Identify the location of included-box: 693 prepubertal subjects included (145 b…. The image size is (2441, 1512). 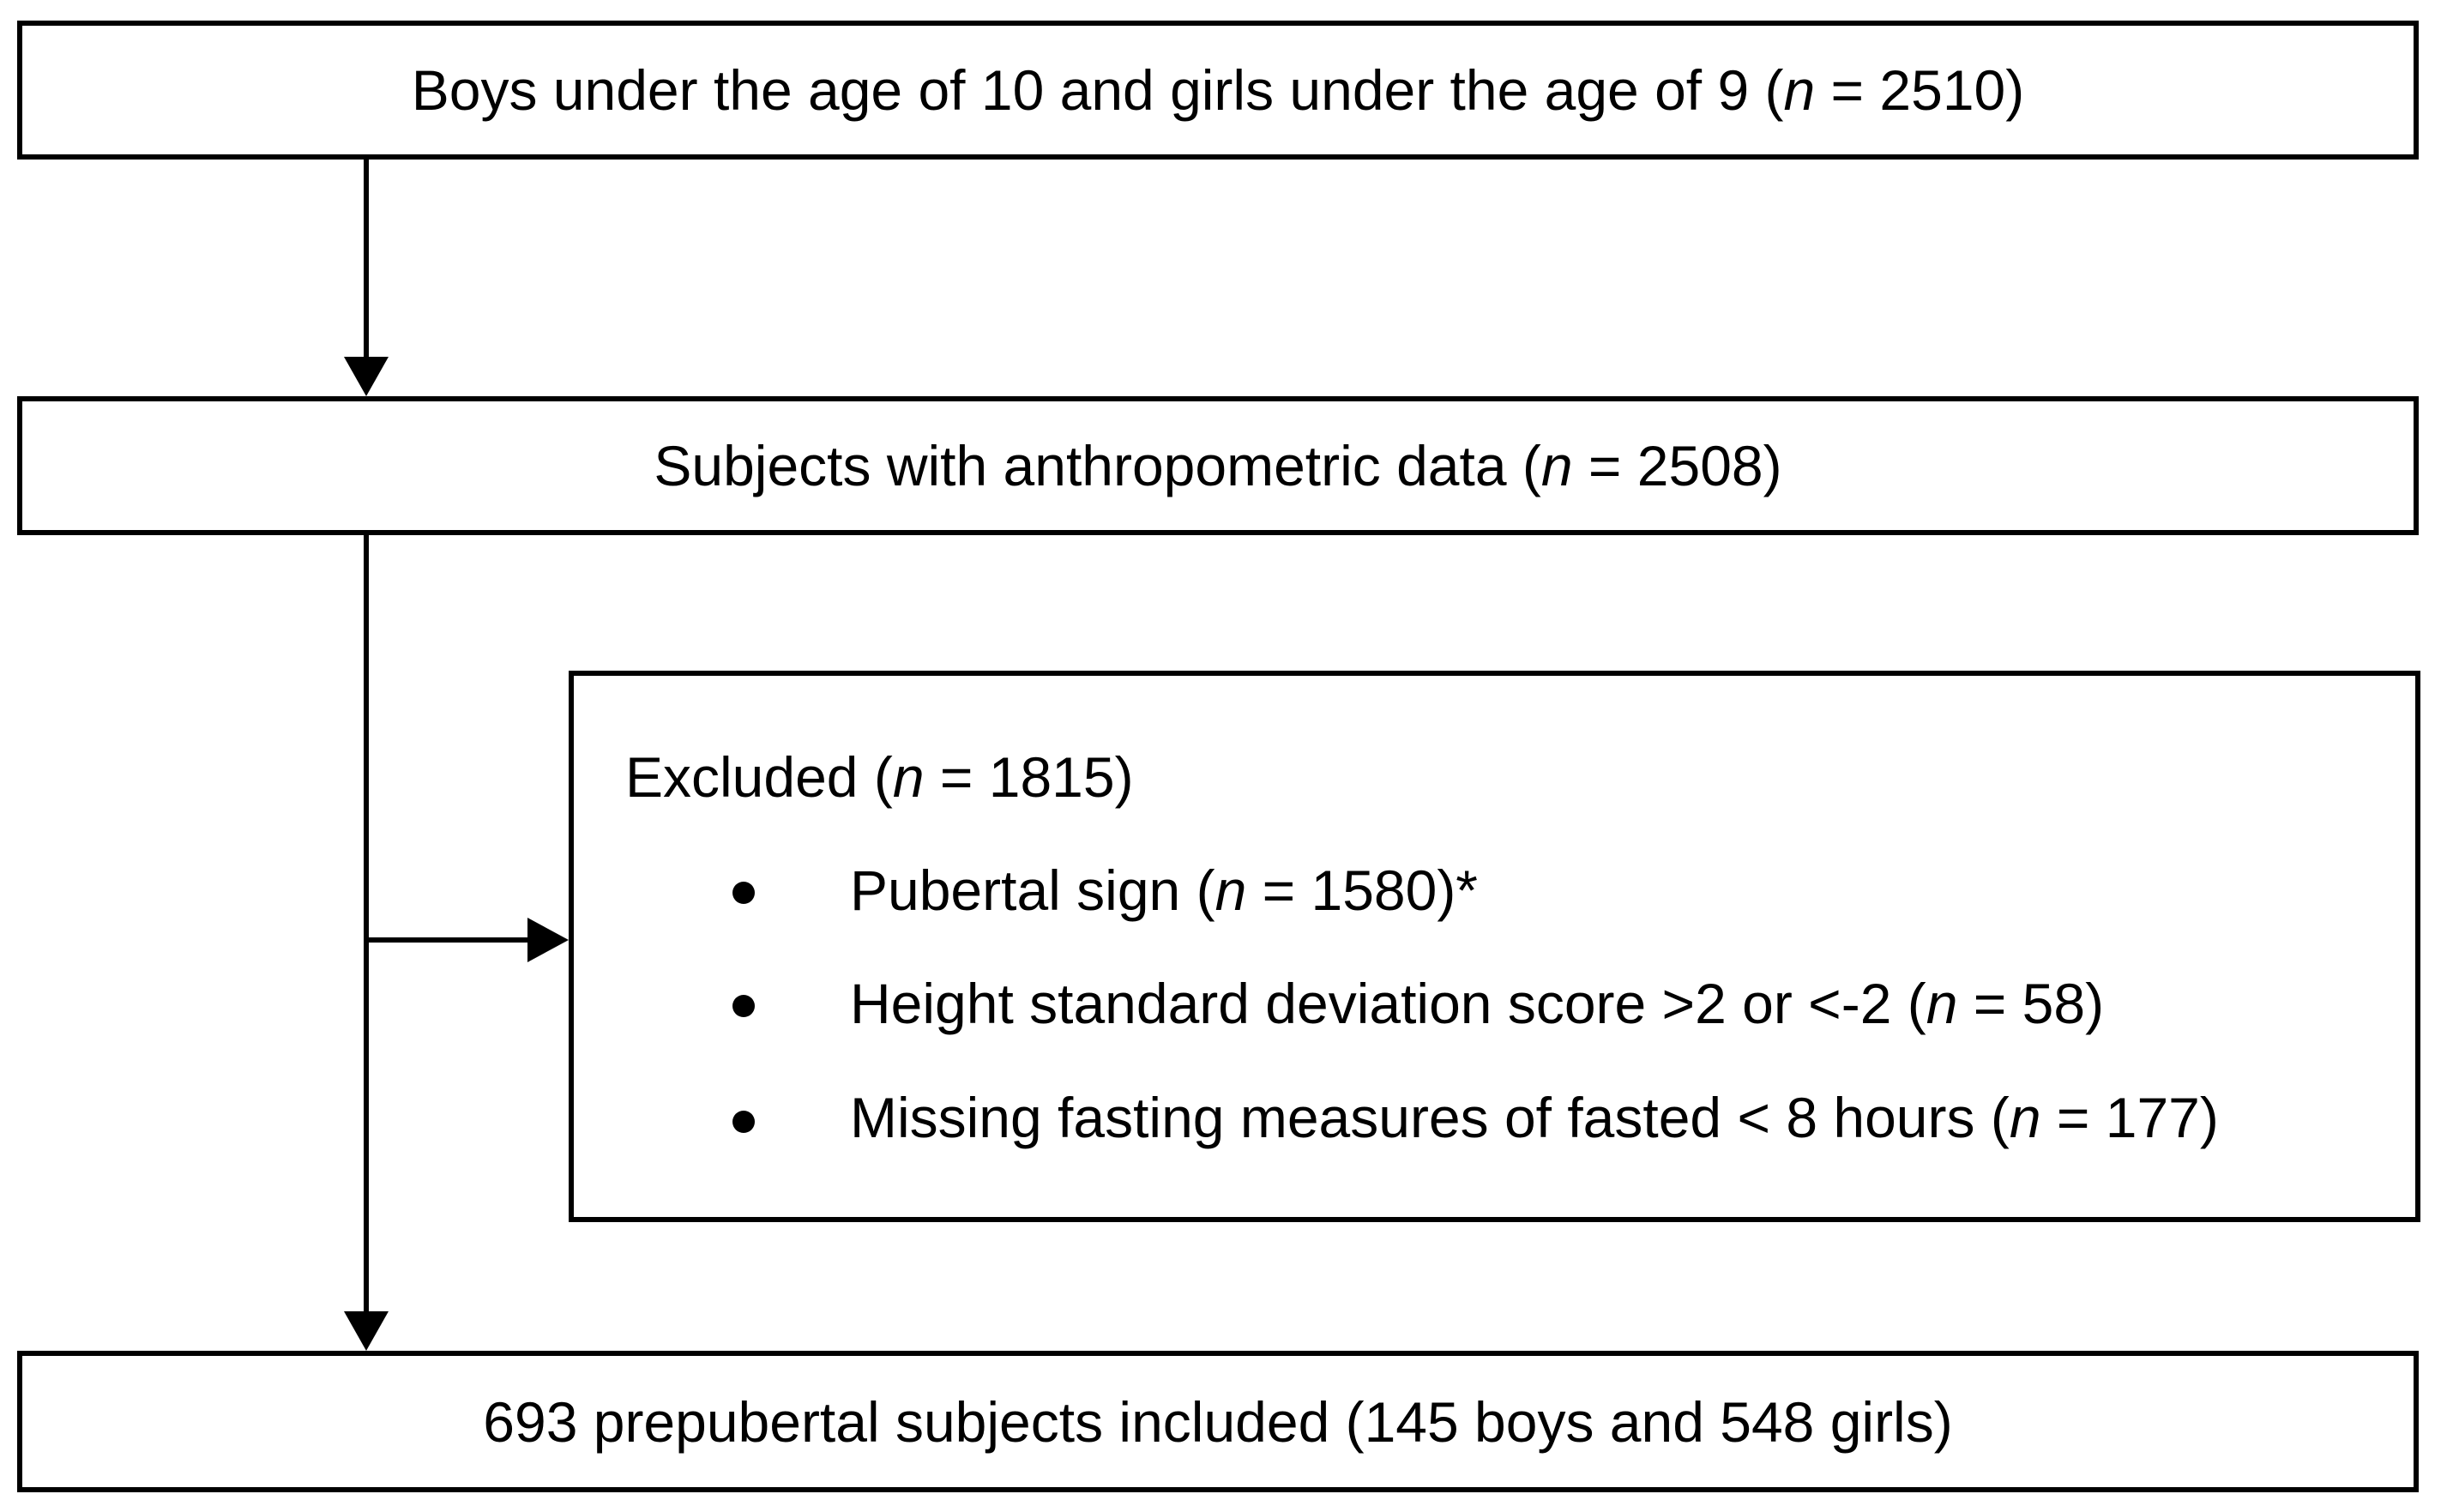
(1218, 1421).